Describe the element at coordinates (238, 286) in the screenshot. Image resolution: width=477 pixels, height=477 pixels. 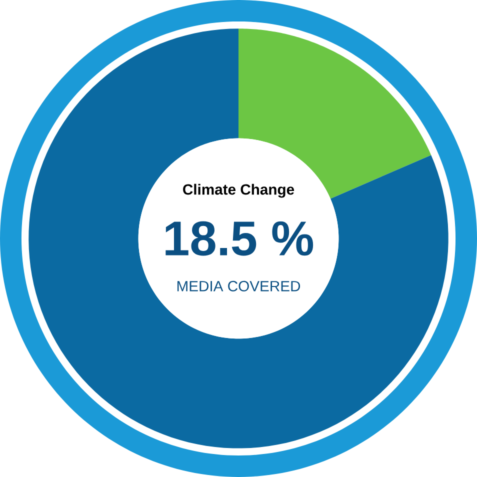
I see `text: MEDIA COVERED` at that location.